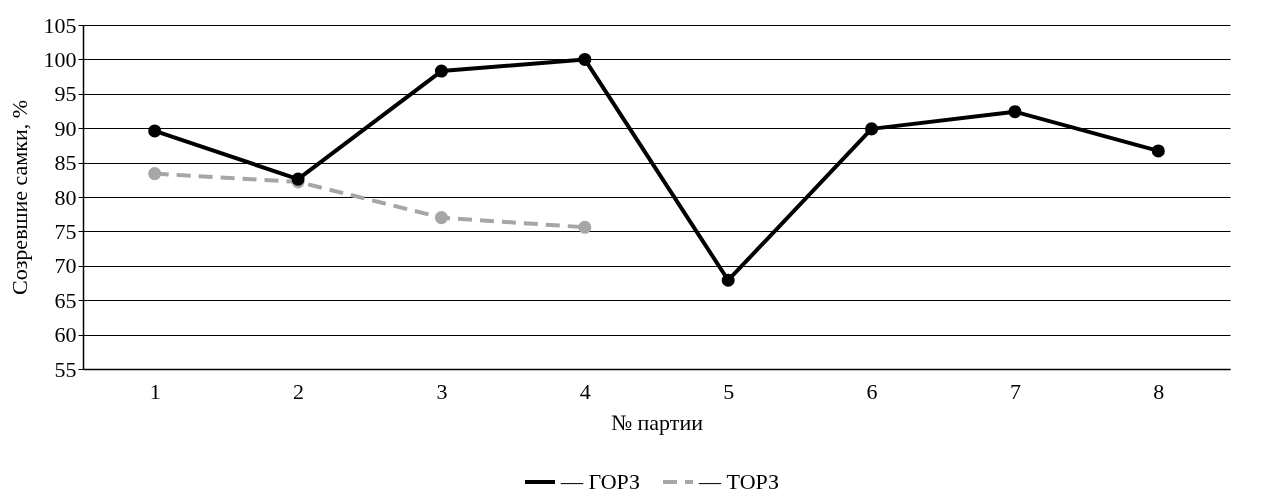 This screenshot has width=1286, height=497. What do you see at coordinates (1015, 391) in the screenshot?
I see `x-tick-label: 7` at bounding box center [1015, 391].